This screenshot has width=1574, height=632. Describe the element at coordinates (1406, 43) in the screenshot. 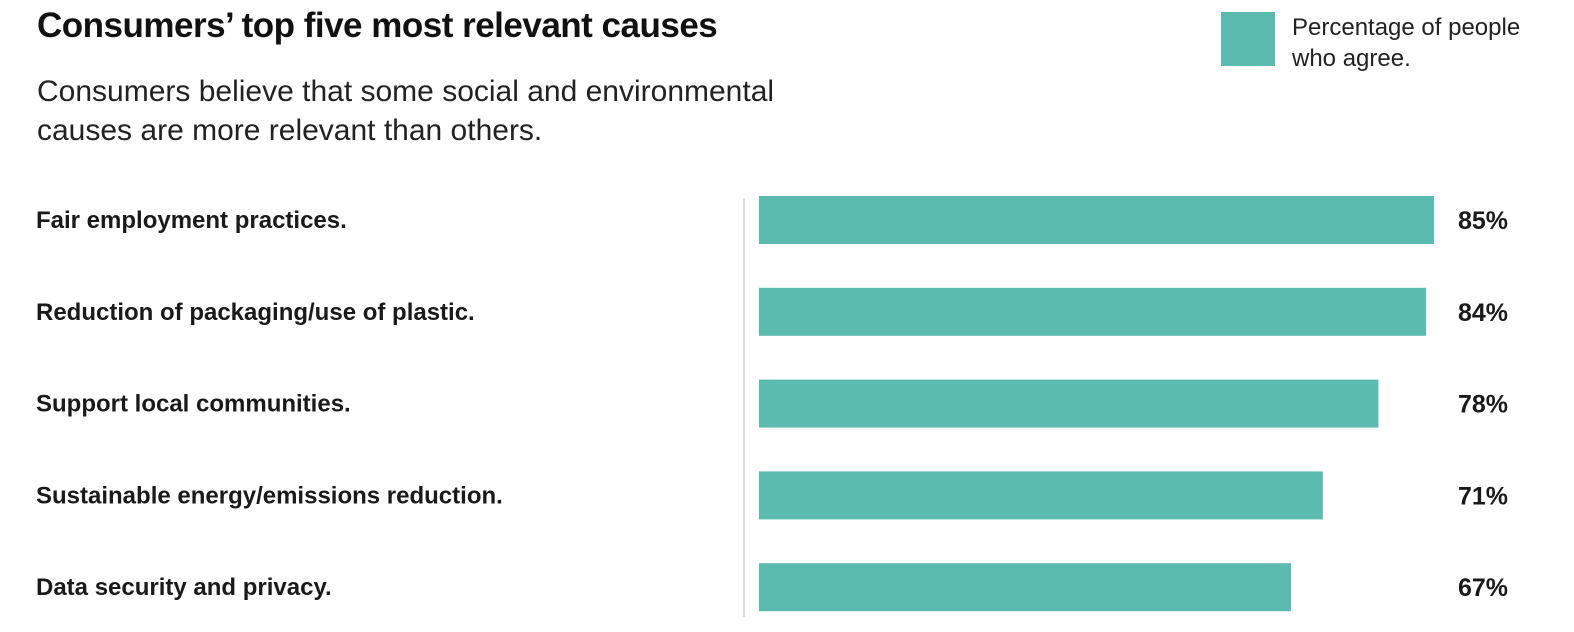

I see `legend-label: Percentage of people who agree.` at that location.